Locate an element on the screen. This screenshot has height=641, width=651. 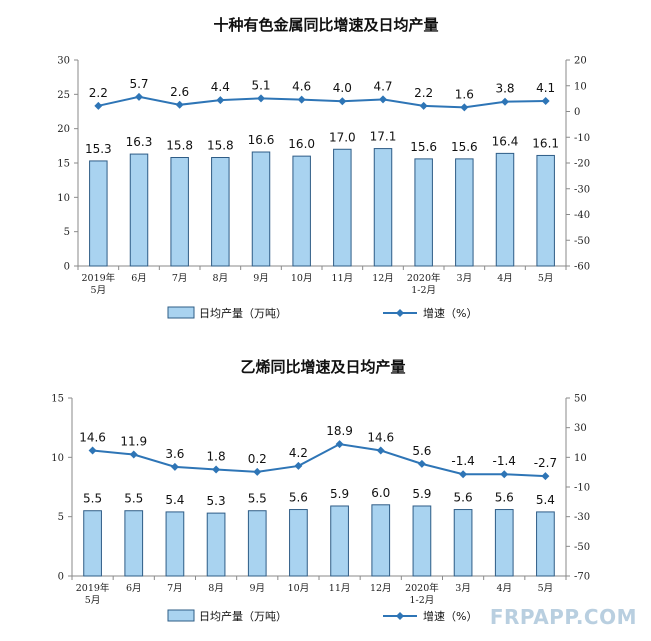
legend-bar-swatch is located at coordinates (181, 615).